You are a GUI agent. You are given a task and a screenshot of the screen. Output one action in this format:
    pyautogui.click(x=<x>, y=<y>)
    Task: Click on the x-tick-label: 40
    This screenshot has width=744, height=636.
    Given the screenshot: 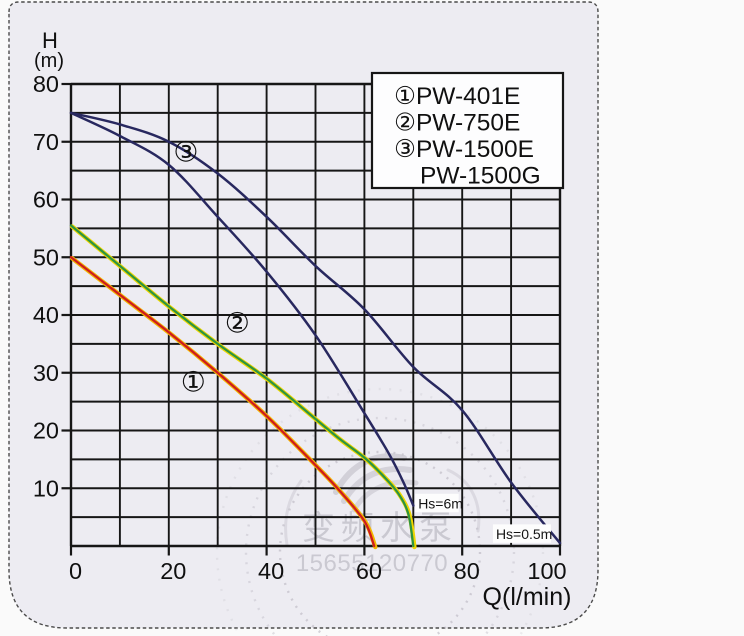 What is the action you would take?
    pyautogui.click(x=271, y=571)
    